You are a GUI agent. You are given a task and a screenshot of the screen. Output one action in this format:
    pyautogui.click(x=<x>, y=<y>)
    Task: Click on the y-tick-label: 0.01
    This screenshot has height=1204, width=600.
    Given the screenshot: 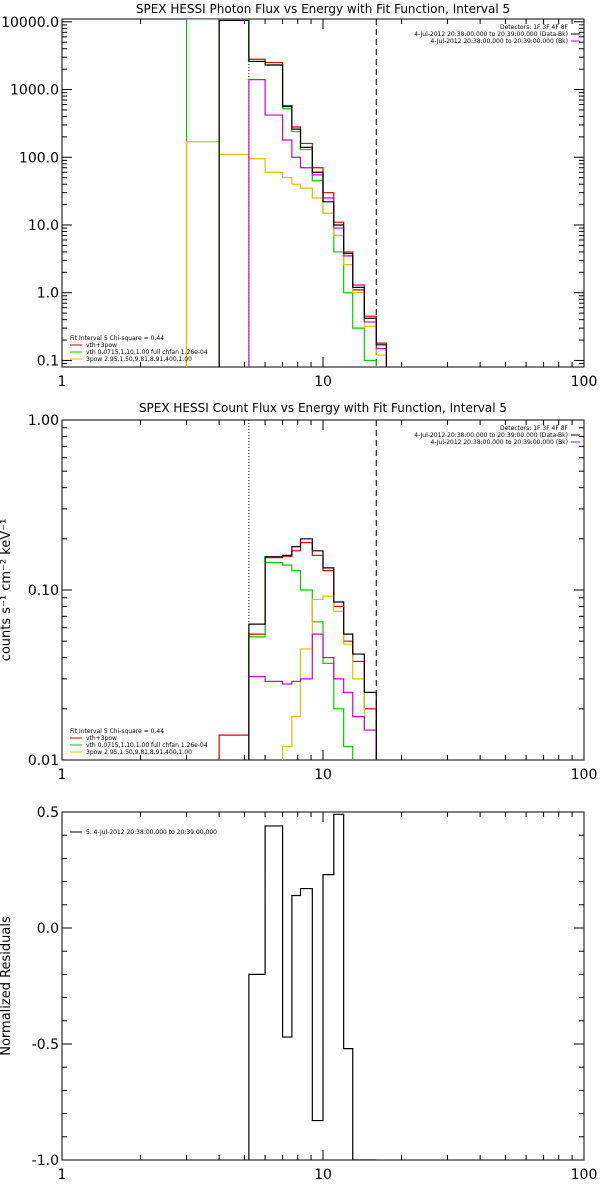 What is the action you would take?
    pyautogui.click(x=43, y=761)
    